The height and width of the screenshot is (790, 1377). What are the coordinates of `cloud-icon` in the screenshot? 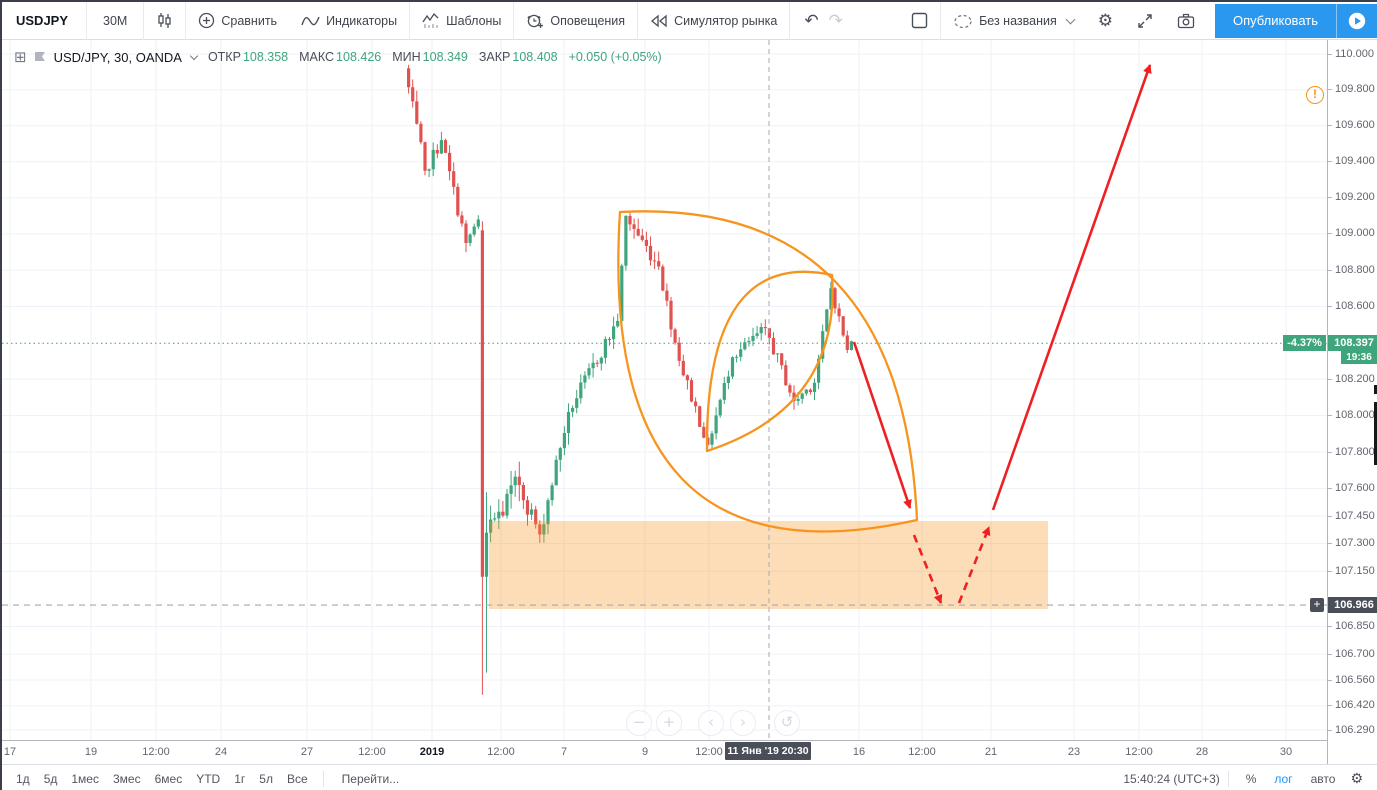 It's located at (963, 21).